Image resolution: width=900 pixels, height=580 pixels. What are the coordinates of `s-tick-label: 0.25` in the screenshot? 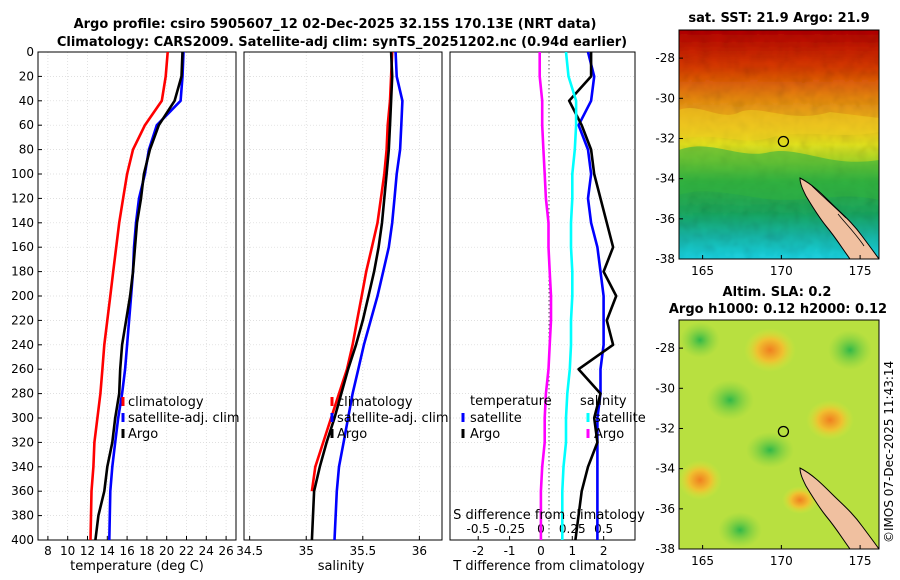 It's located at (572, 529).